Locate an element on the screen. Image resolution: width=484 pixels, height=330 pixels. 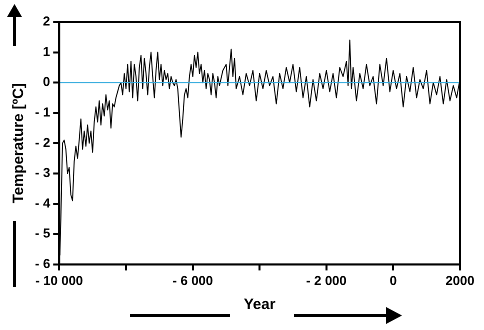
y-axis-title: Temperature [ºC] is located at coordinates (19, 143).